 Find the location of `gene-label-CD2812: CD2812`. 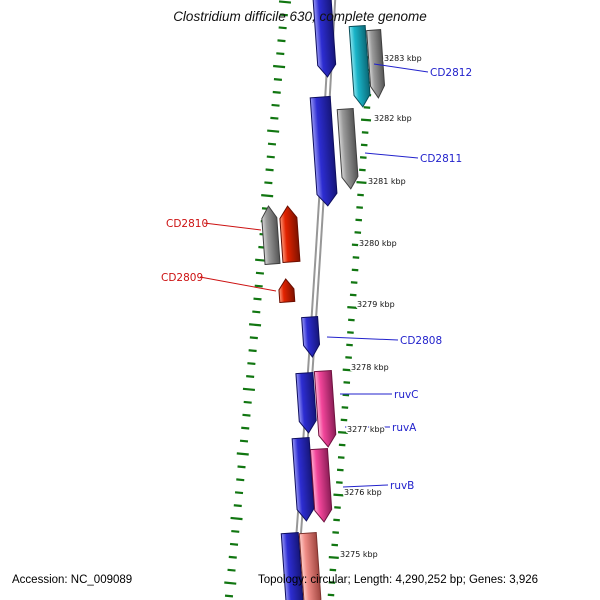

gene-label-CD2812: CD2812 is located at coordinates (451, 73).